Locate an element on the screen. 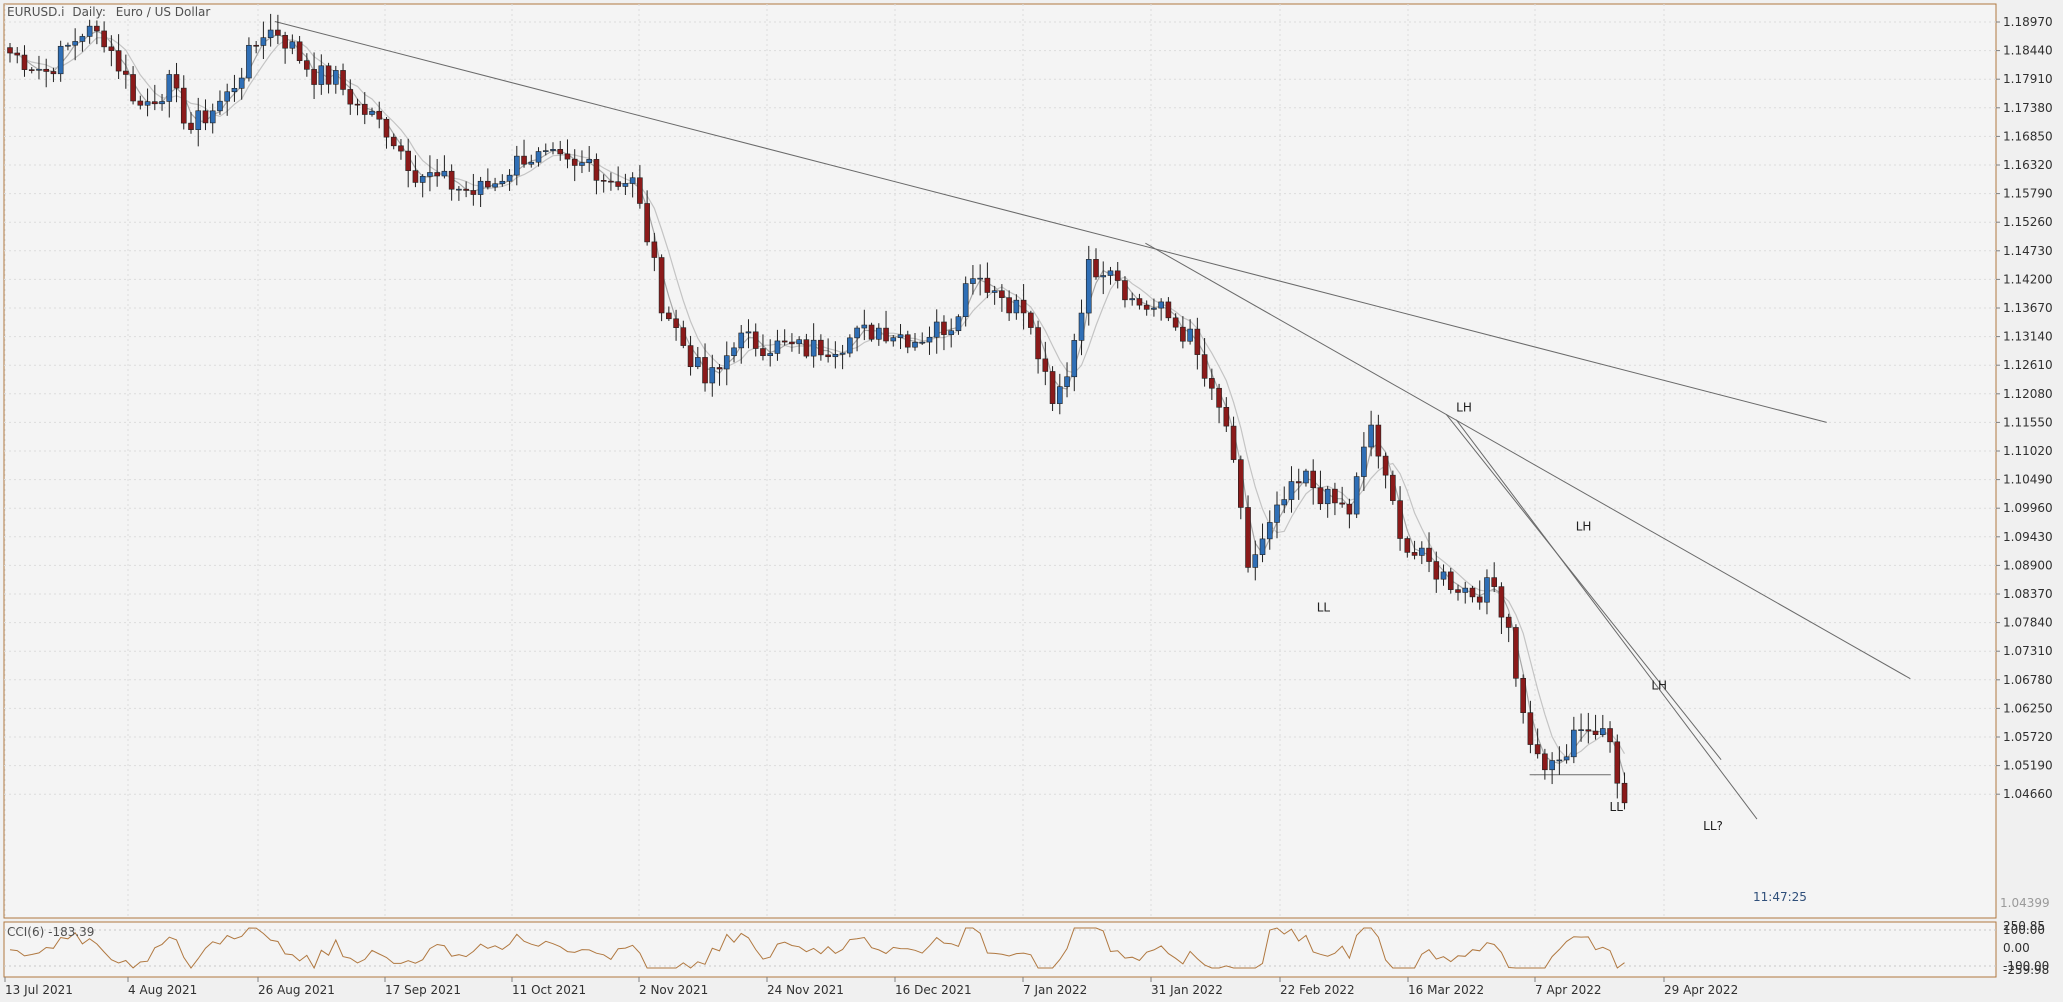  swing-label: LL is located at coordinates (1324, 607).